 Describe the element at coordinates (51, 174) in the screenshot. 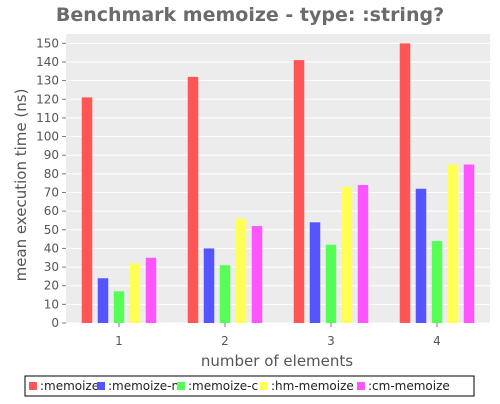

I see `y-tick-label: 80` at that location.